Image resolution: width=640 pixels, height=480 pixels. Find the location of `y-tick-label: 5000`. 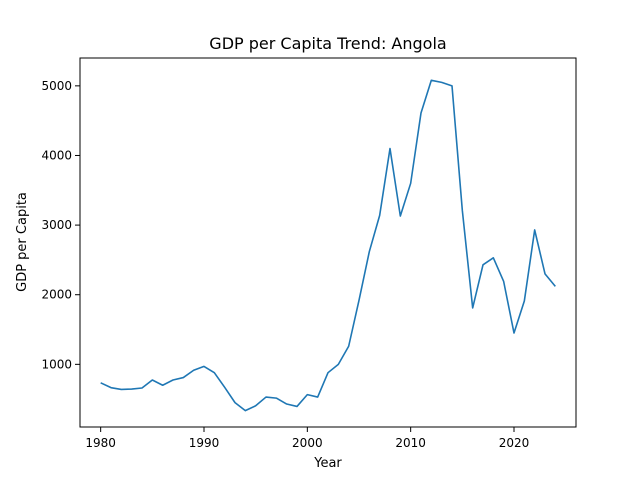

y-tick-label: 5000 is located at coordinates (56, 86).